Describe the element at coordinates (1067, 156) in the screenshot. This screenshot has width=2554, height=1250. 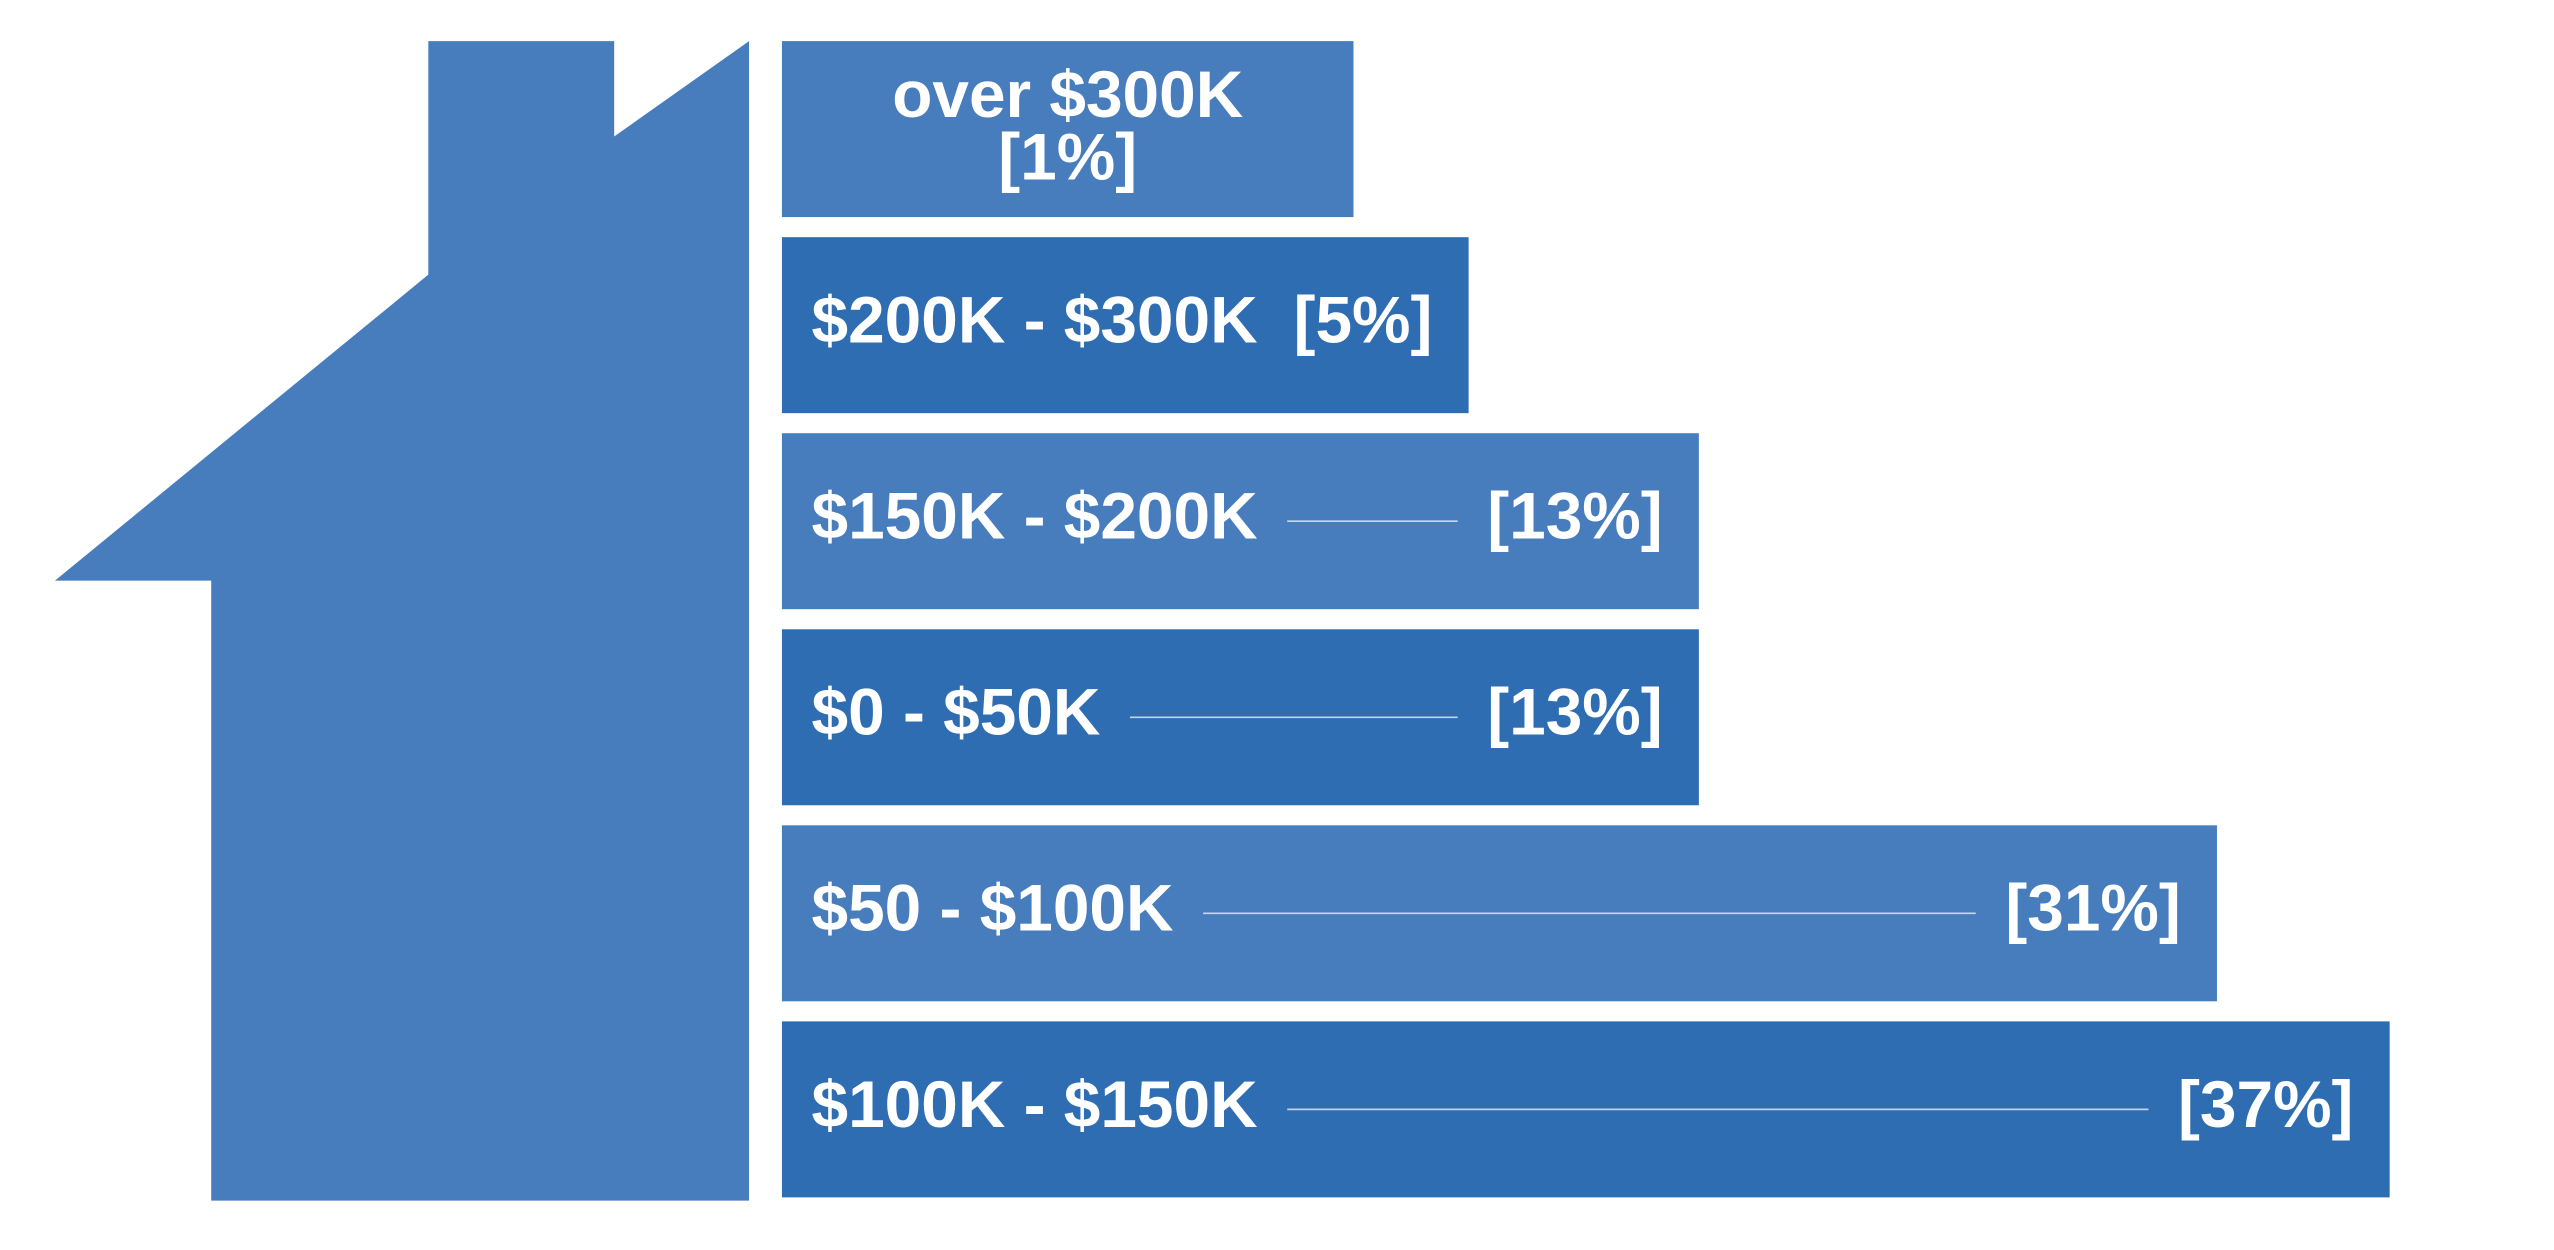
I see `value-label: [1%]` at that location.